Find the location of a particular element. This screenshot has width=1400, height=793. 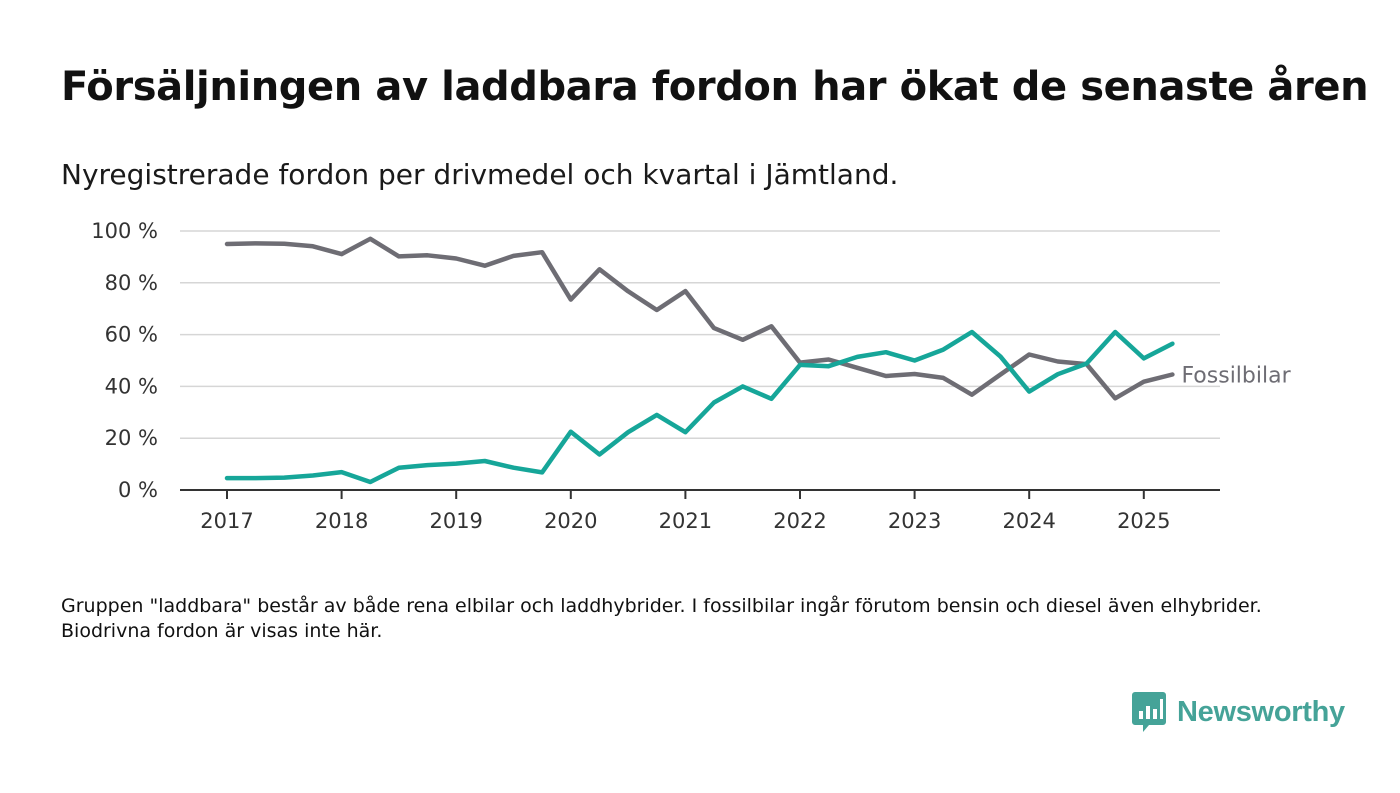

series-labels: Fossilbilar is located at coordinates (1236, 375).